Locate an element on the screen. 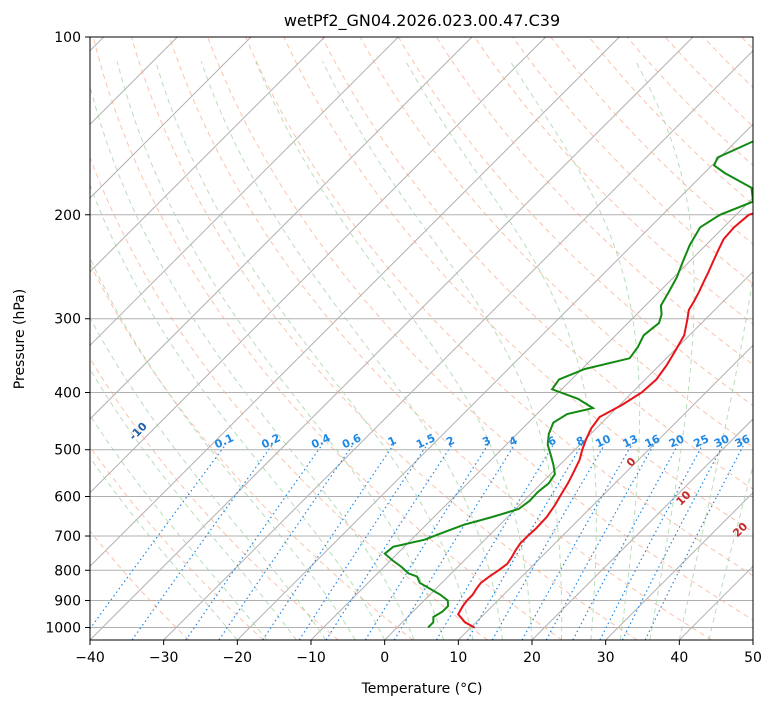 Image resolution: width=775 pixels, height=708 pixels. moist-adiabat-label: 20 is located at coordinates (740, 530).